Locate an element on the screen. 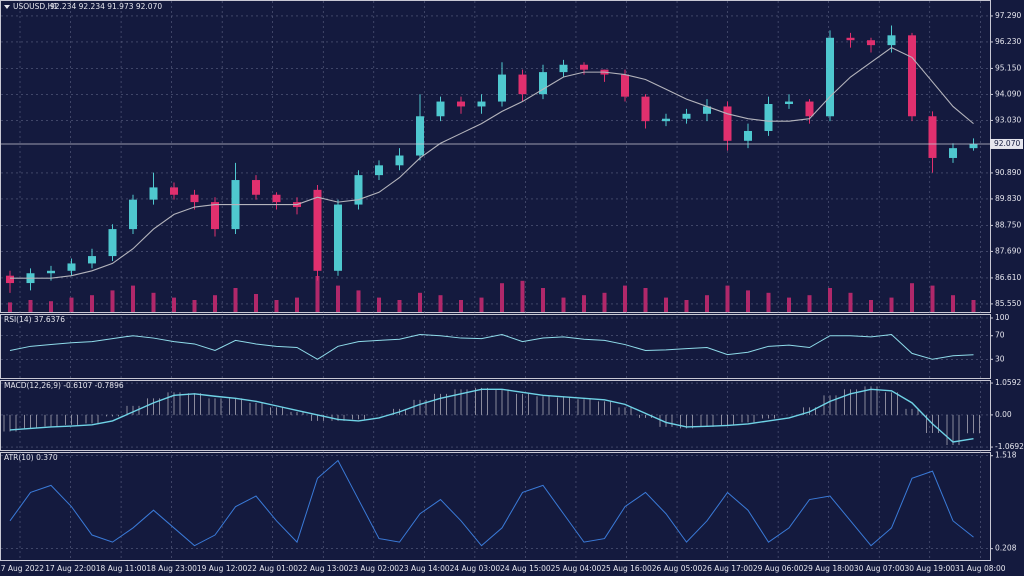 This screenshot has width=1024, height=576. x-tick-label: 25 Aug 04:00 is located at coordinates (576, 568).